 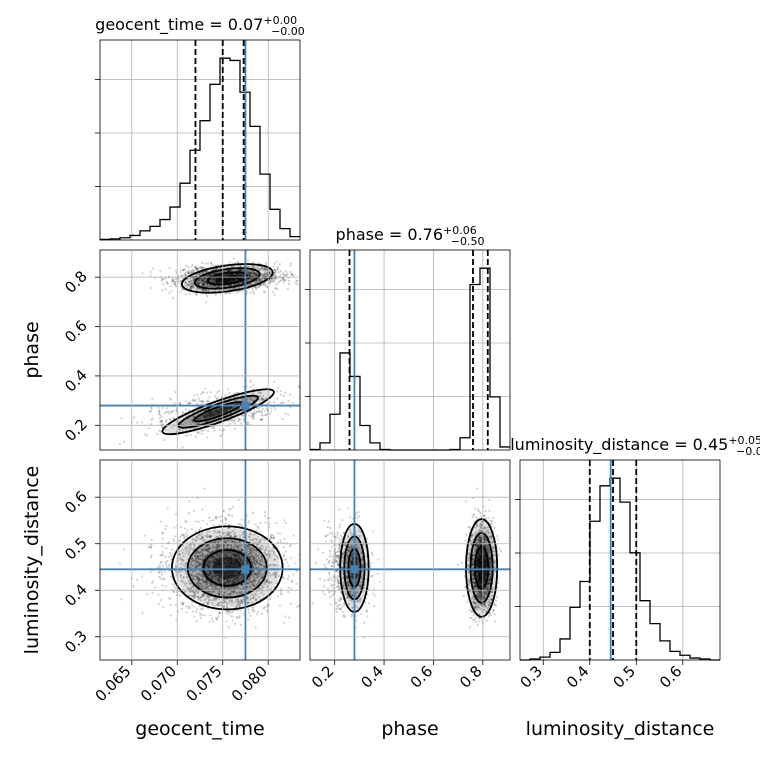 I want to click on panel-content, so click(x=209, y=353).